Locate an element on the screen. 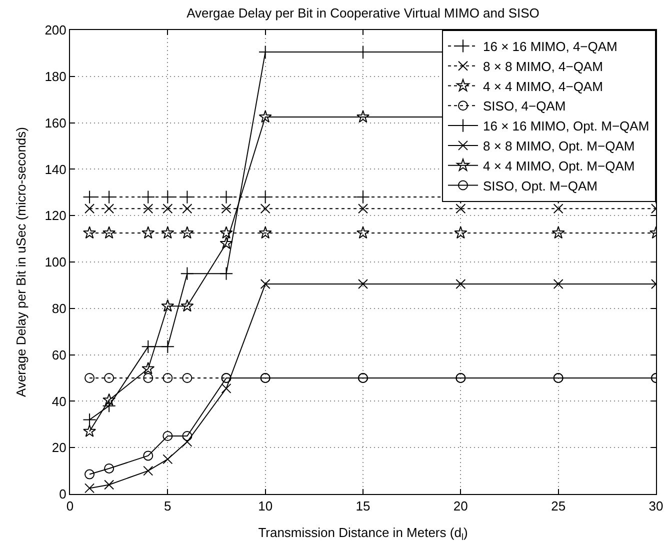 The width and height of the screenshot is (671, 546). x-tick-label: 10 is located at coordinates (265, 506).